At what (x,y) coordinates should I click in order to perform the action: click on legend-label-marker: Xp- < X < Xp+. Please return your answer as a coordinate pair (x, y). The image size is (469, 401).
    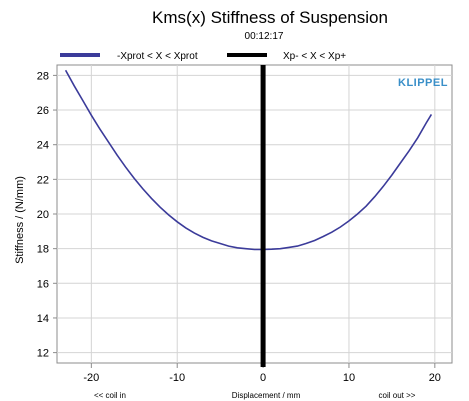
    Looking at the image, I should click on (314, 56).